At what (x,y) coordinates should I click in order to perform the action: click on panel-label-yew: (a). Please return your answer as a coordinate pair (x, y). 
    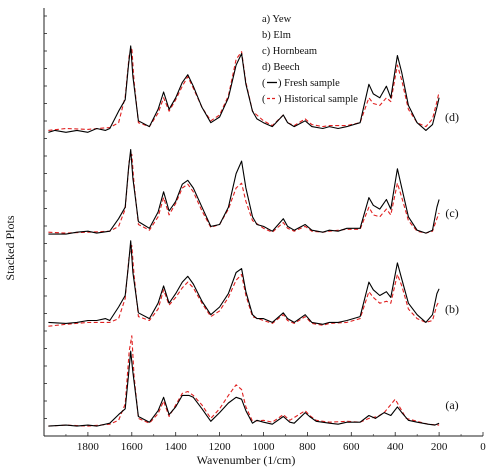
    Looking at the image, I should click on (451, 405).